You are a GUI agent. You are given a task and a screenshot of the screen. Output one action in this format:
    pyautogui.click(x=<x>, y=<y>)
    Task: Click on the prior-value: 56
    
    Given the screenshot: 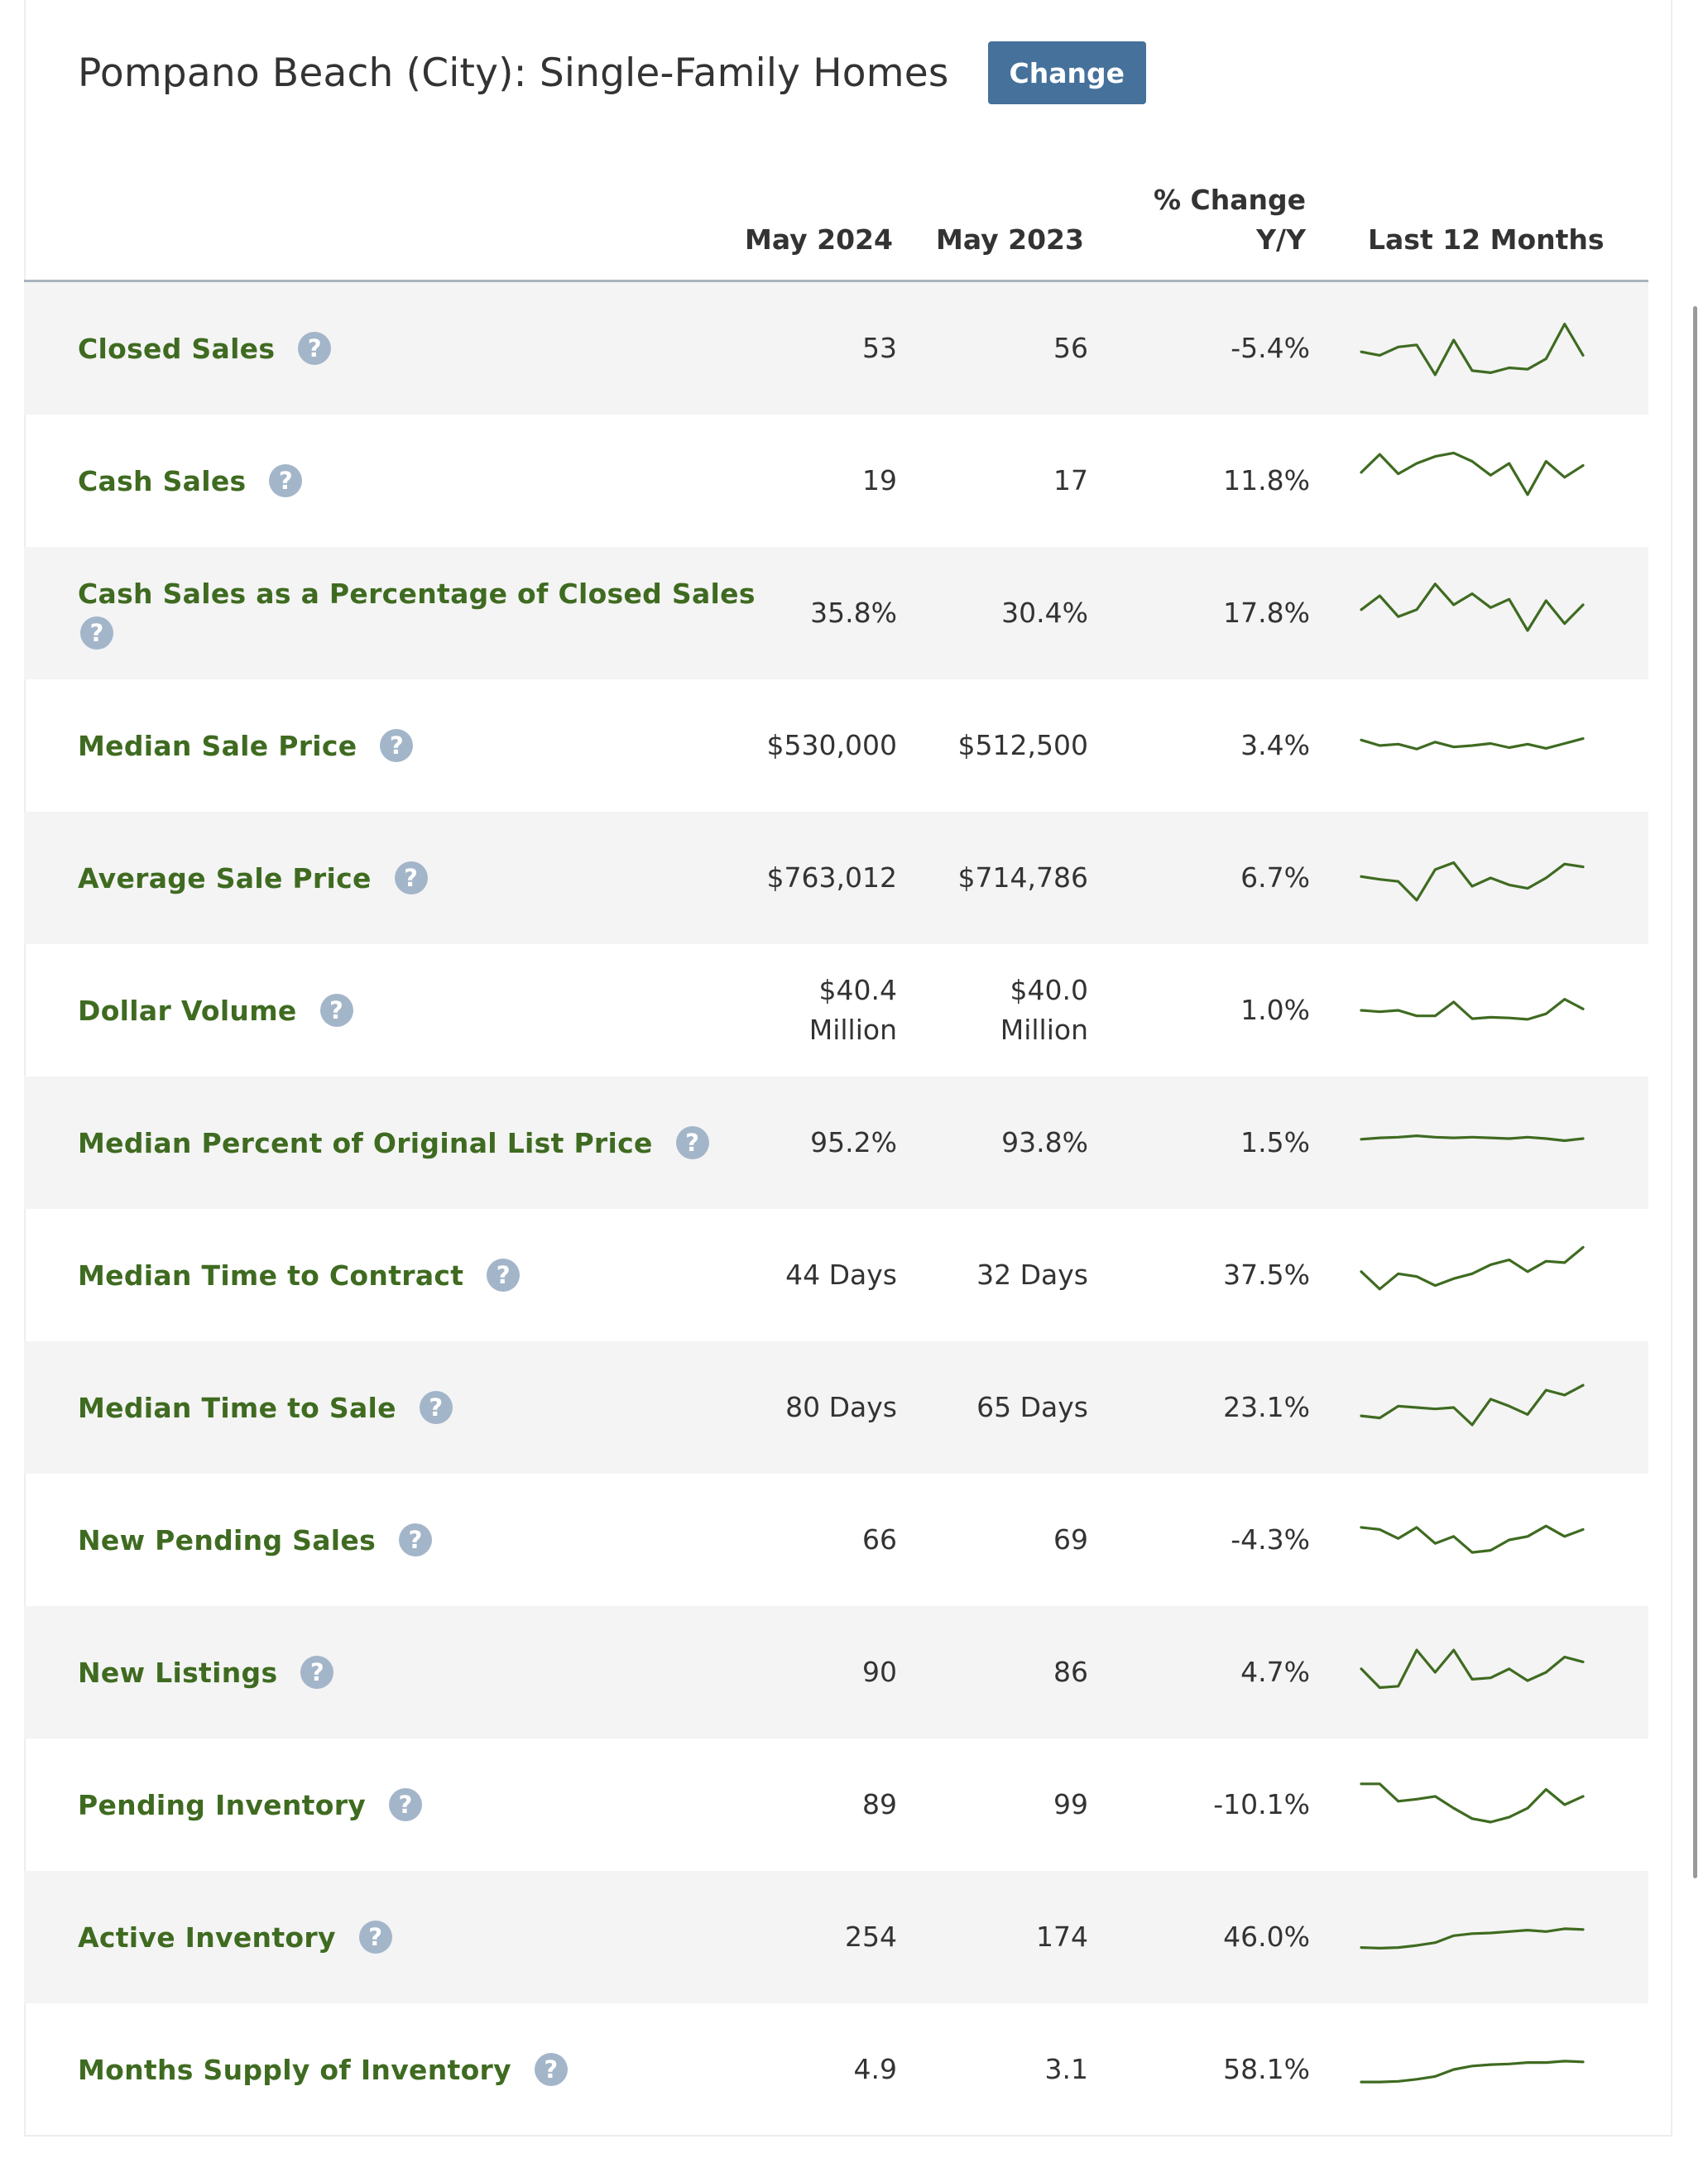 What is the action you would take?
    pyautogui.click(x=1070, y=348)
    